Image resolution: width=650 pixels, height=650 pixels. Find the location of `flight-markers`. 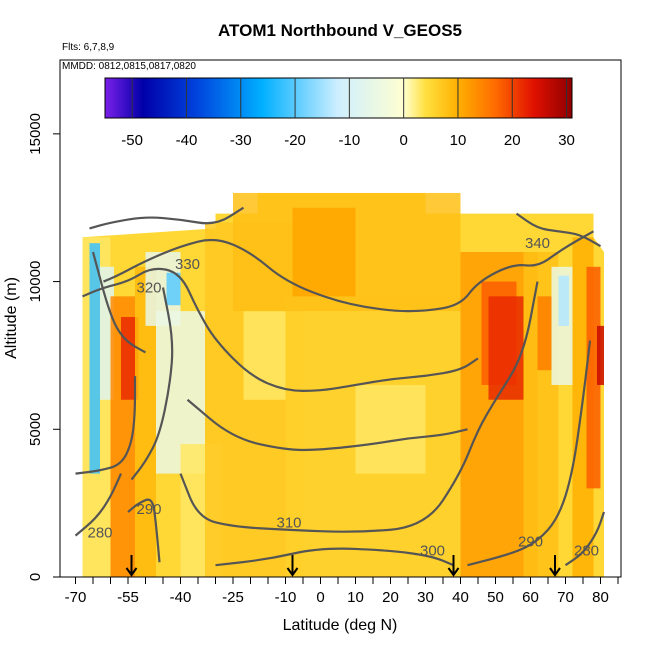

flight-markers is located at coordinates (343, 566).